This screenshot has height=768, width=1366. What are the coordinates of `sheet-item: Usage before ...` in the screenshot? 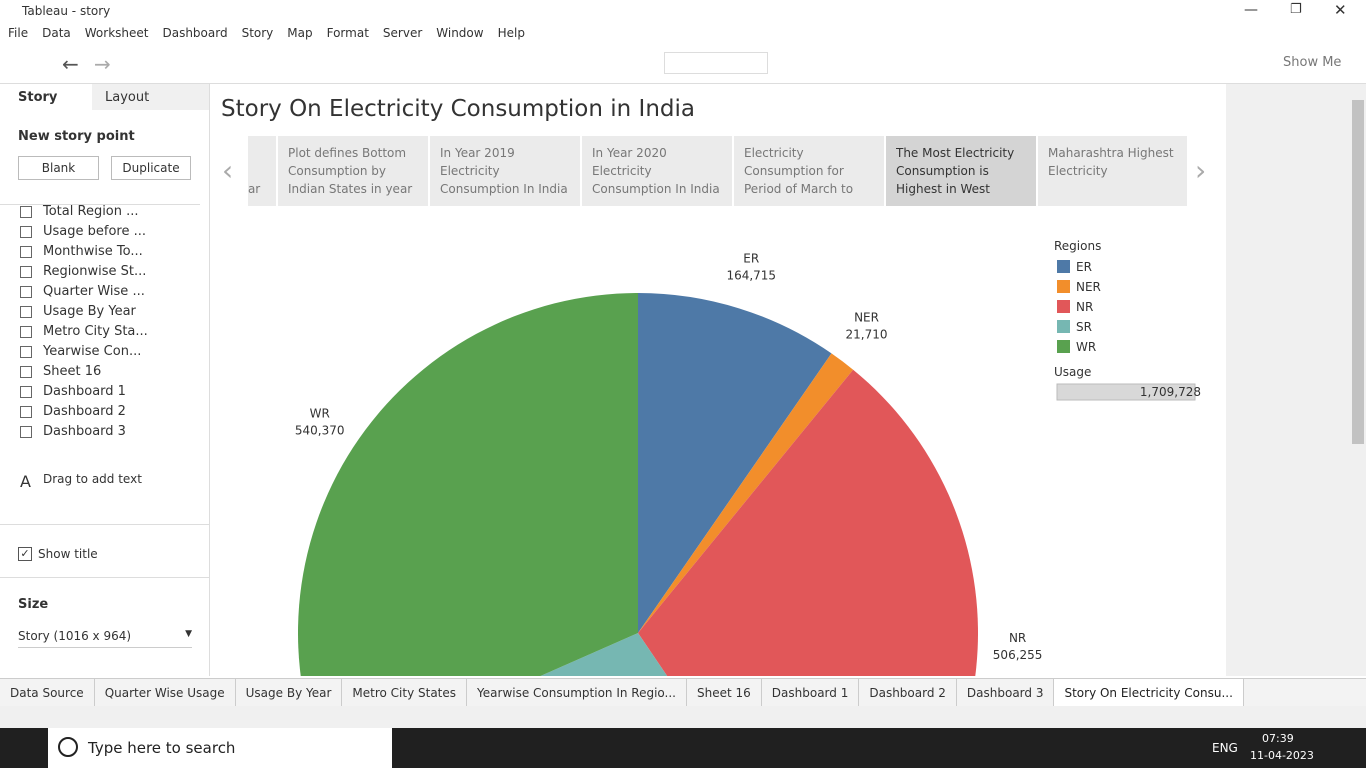 It's located at (100, 232).